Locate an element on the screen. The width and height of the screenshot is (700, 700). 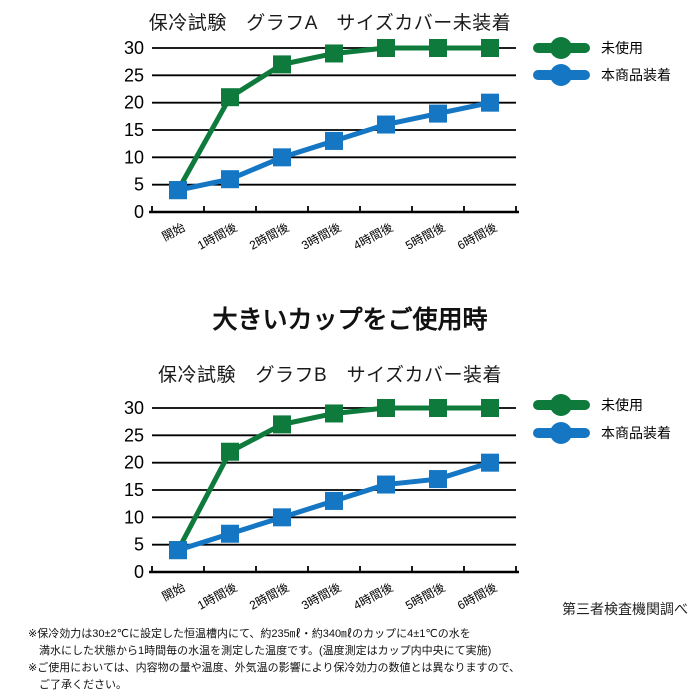
legend-b-unused-label: 未使用 is located at coordinates (622, 405).